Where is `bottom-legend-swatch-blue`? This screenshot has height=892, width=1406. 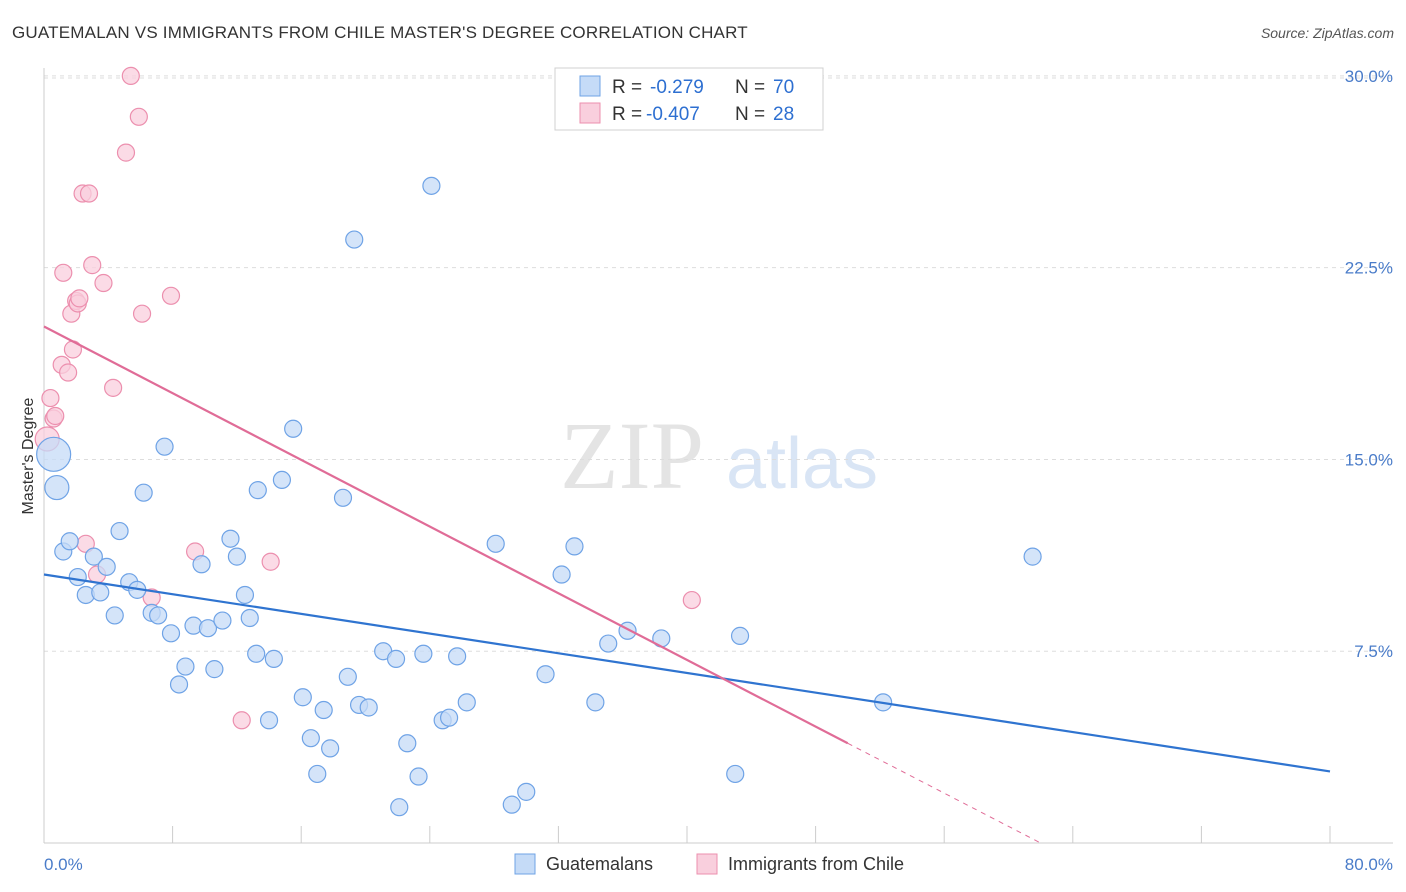 bottom-legend-swatch-blue is located at coordinates (525, 864).